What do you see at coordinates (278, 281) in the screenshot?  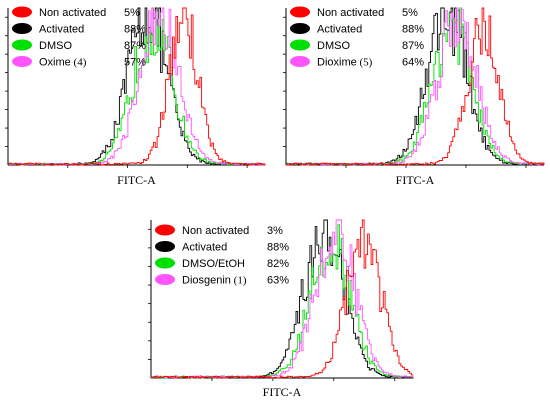 I see `legend-percent: 63%` at bounding box center [278, 281].